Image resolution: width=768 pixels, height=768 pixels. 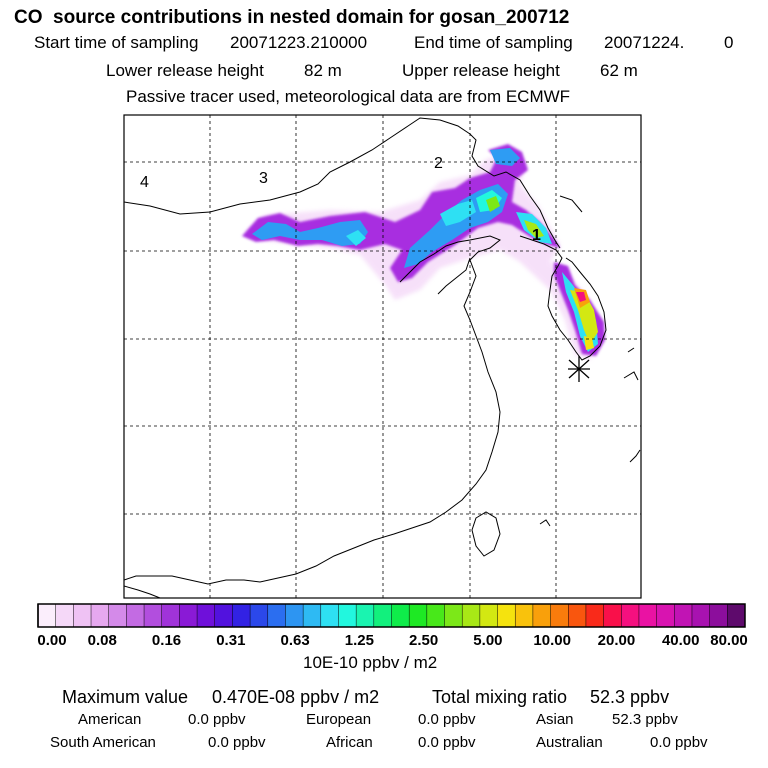 I want to click on colorbar-tick-label: 40.00, so click(x=680, y=640).